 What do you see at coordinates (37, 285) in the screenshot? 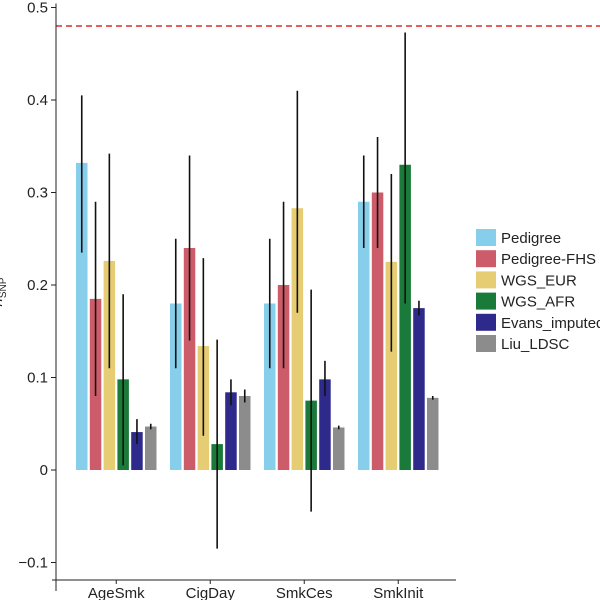
I see `y-tick-label: 0.2` at bounding box center [37, 285].